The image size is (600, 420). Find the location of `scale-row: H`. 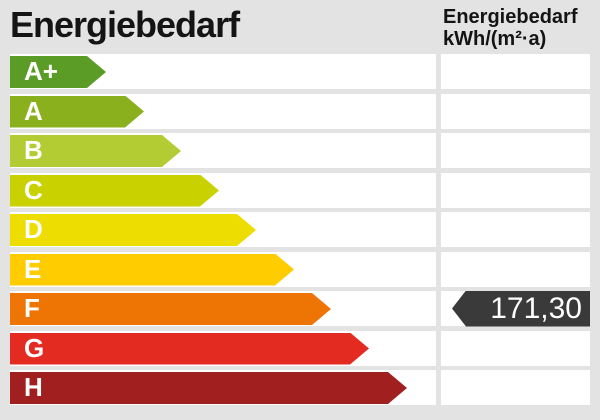

scale-row: H is located at coordinates (300, 387).